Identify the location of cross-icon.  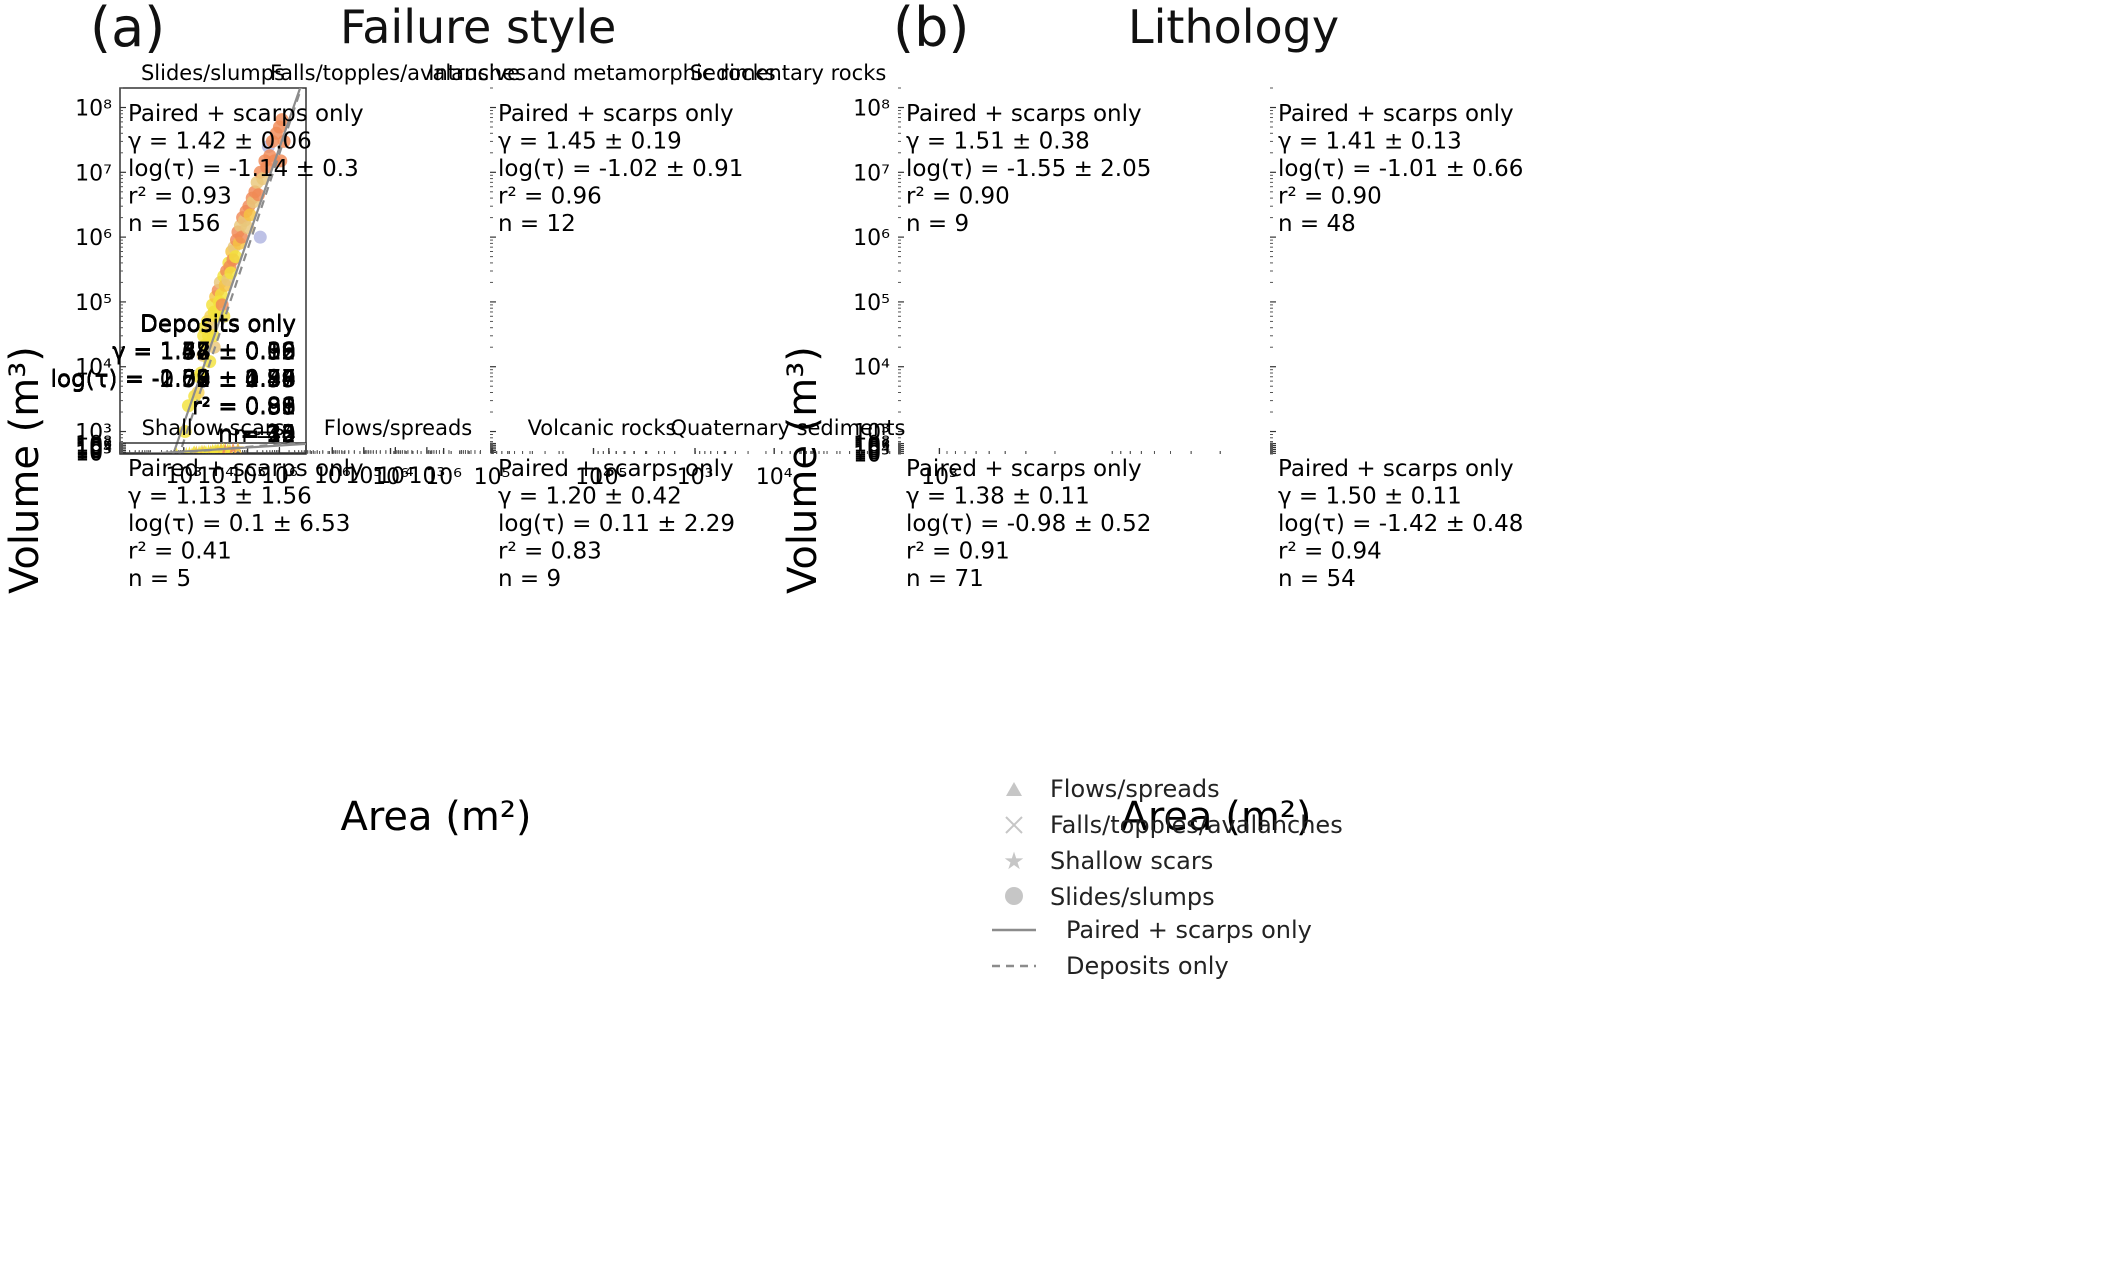
(1014, 825).